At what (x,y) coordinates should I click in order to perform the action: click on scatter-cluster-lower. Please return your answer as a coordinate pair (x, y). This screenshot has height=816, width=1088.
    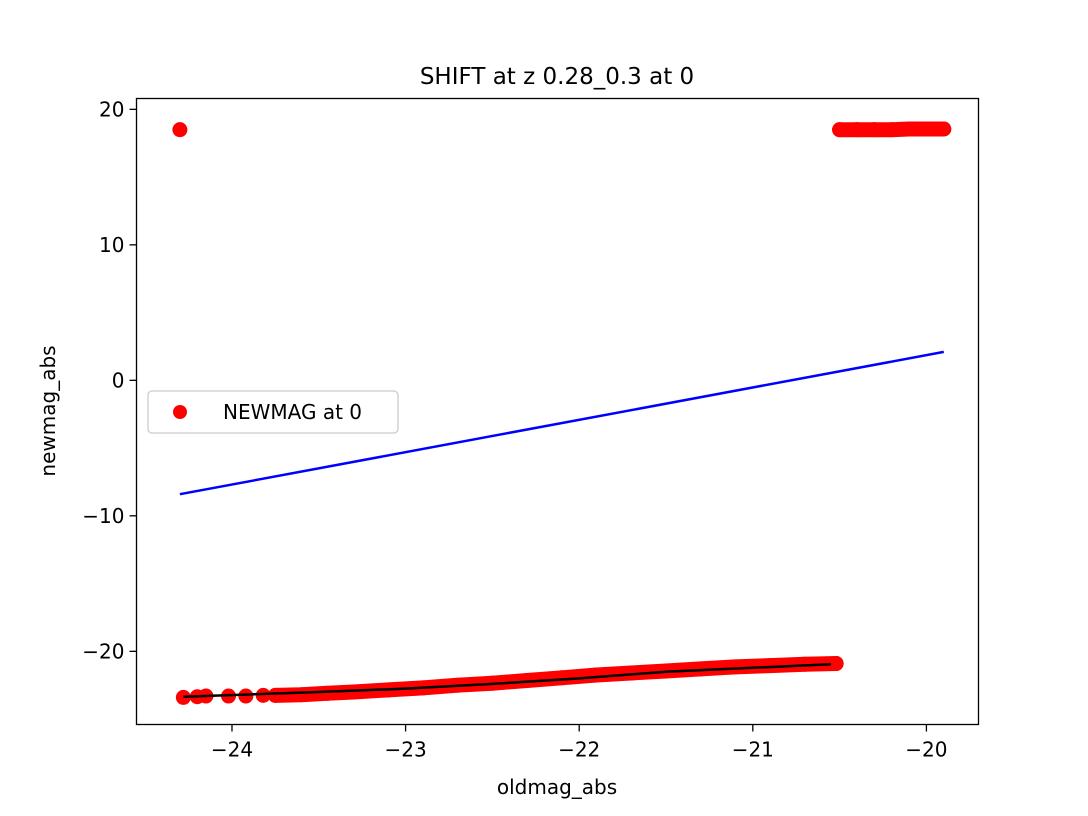
    Looking at the image, I should click on (555, 679).